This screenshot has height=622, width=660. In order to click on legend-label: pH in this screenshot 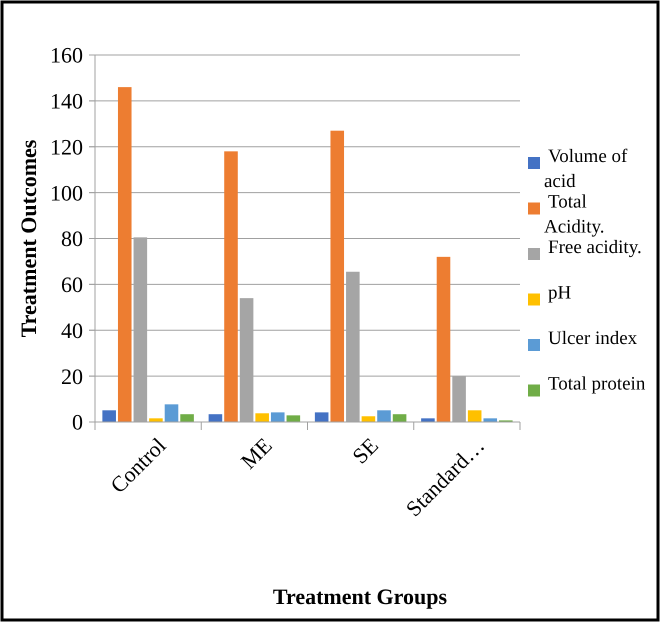, I will do `click(560, 293)`.